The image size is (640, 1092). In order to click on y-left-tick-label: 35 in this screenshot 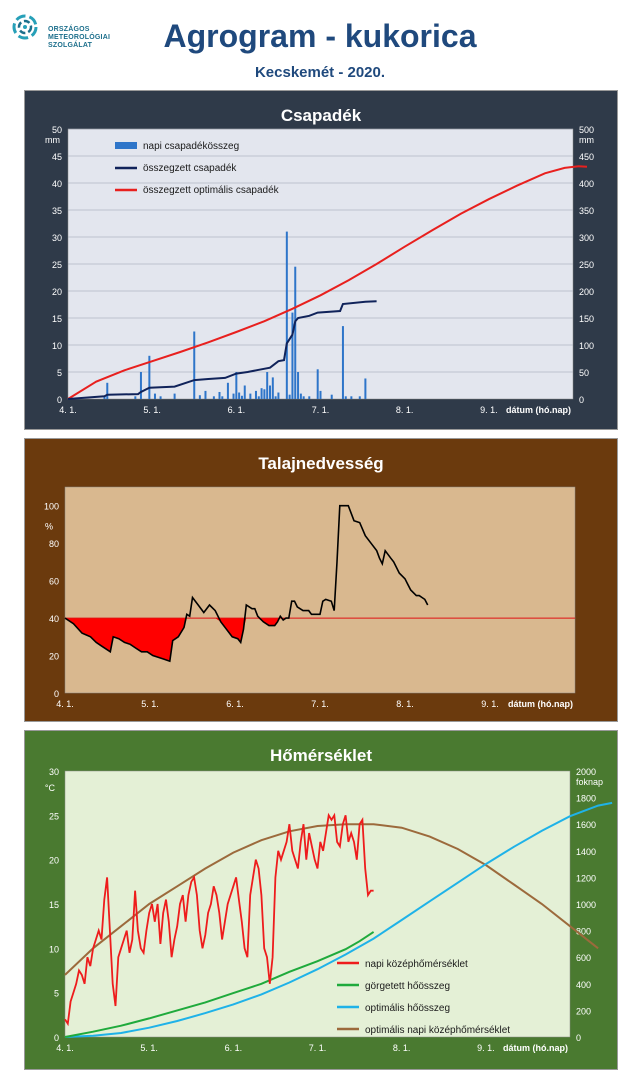, I will do `click(57, 211)`.